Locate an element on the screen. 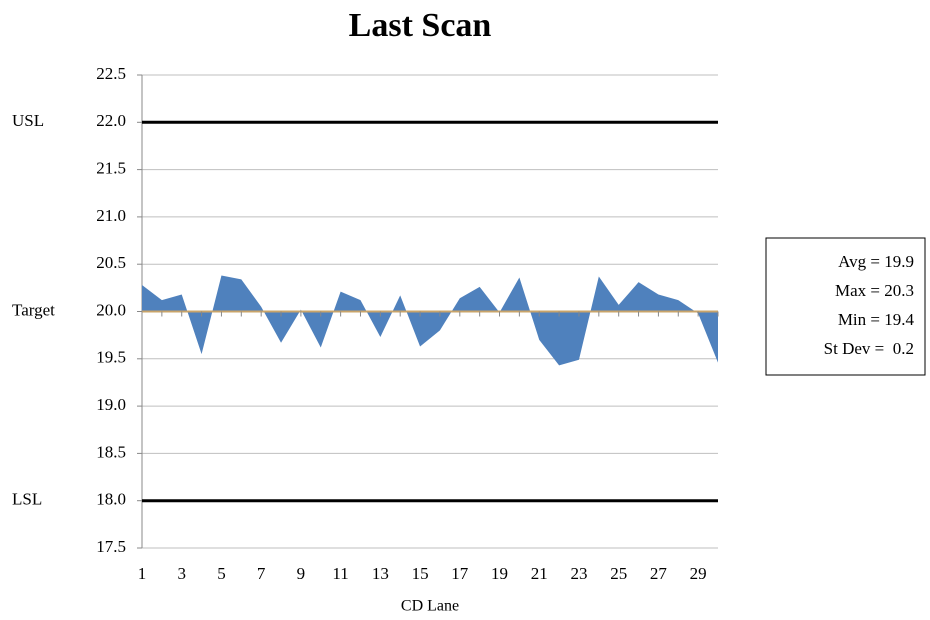 The height and width of the screenshot is (620, 930). x-tick-label: 17 is located at coordinates (460, 573).